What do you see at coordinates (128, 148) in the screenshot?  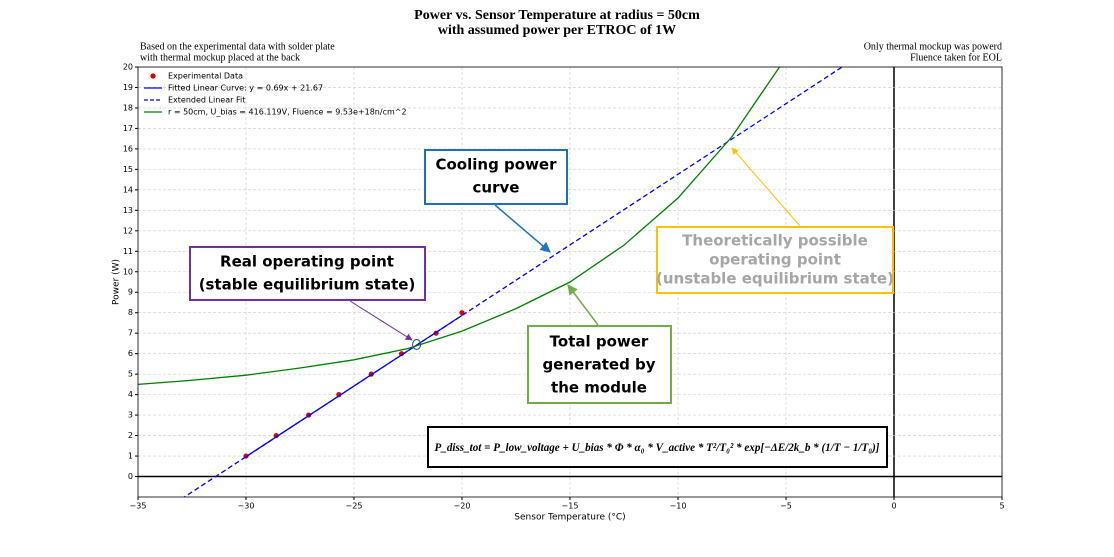 I see `y-tick-label: 16` at bounding box center [128, 148].